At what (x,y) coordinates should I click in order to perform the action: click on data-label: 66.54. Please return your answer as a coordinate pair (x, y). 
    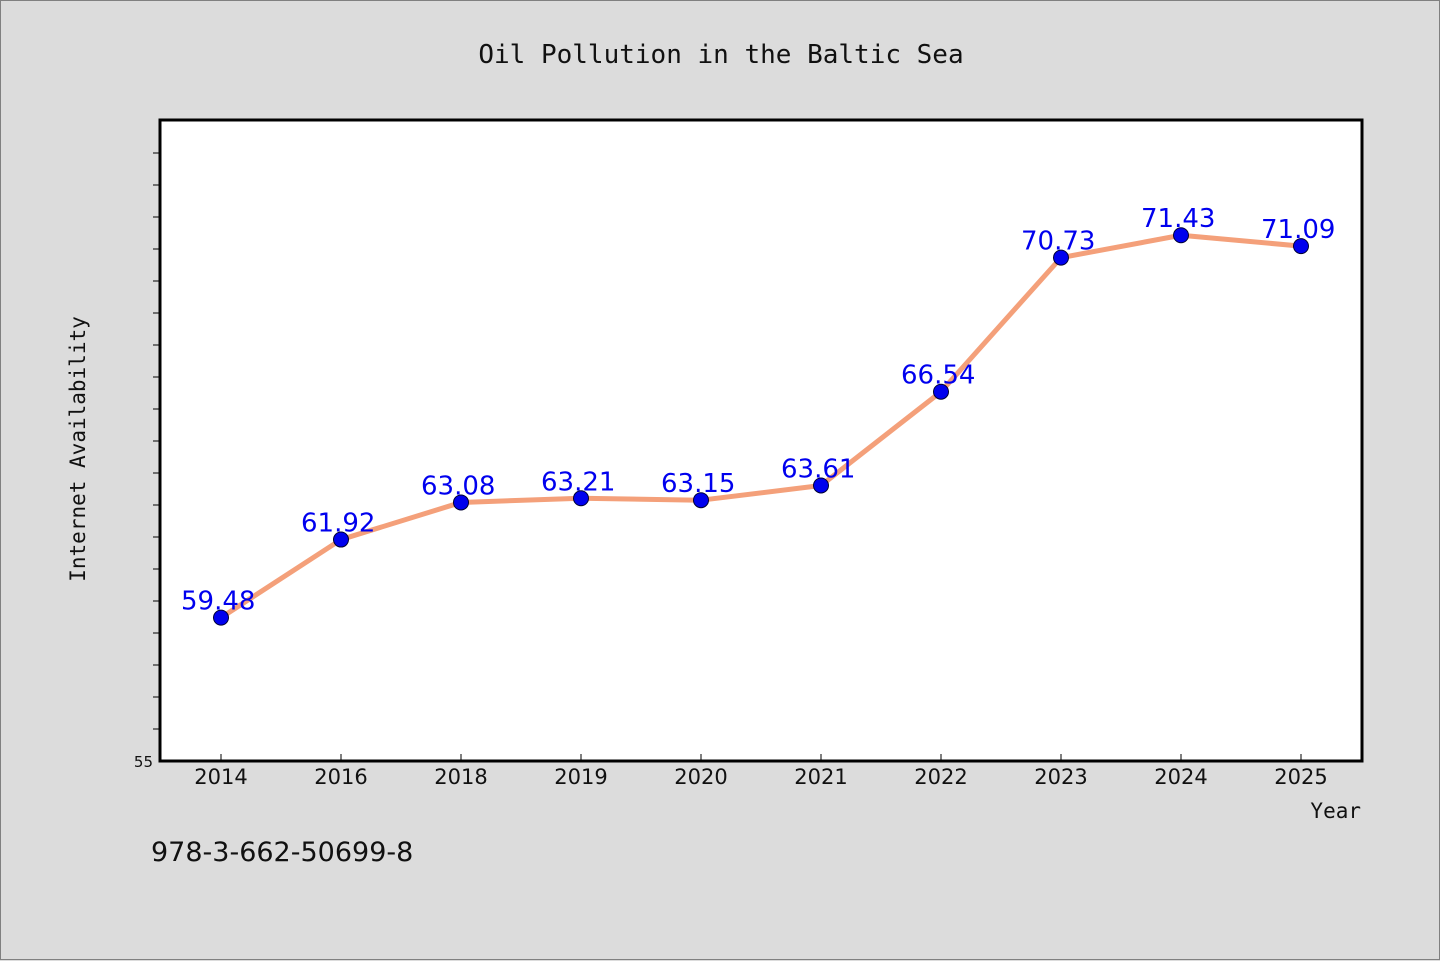
    Looking at the image, I should click on (938, 376).